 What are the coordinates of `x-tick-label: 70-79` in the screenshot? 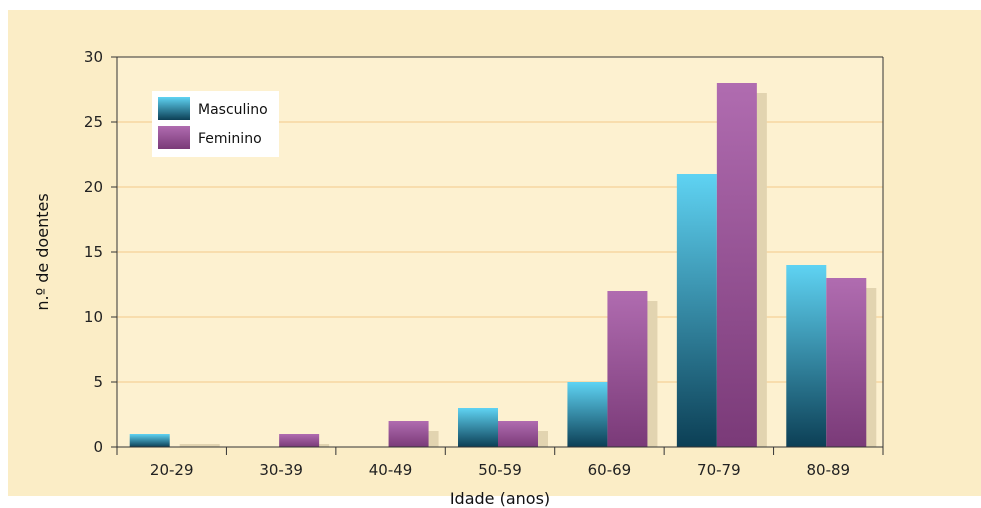 It's located at (719, 470).